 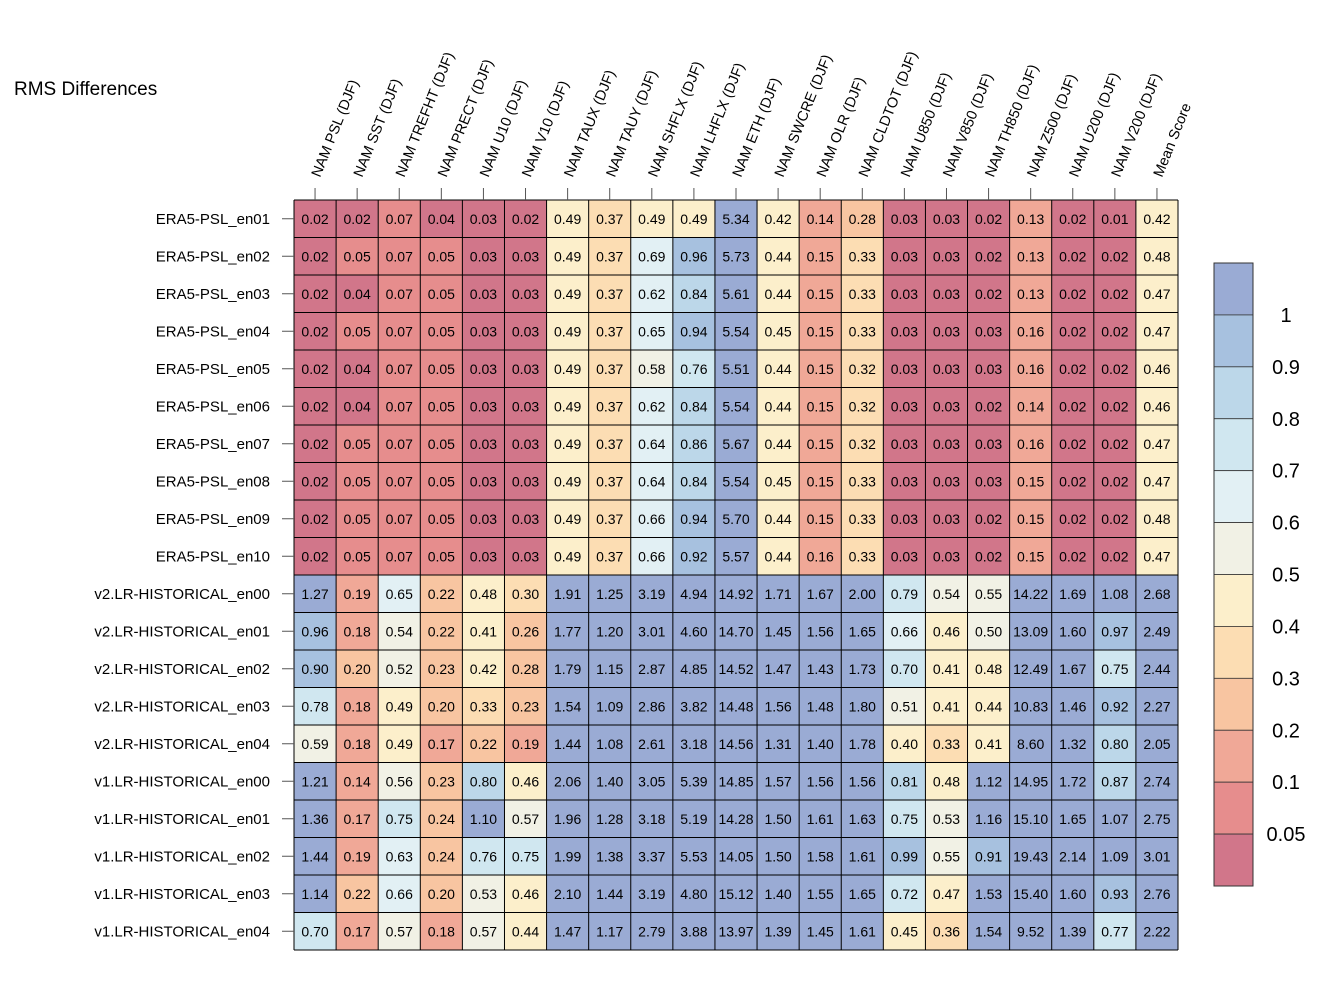 I want to click on cell-value: 0.62, so click(x=651, y=406).